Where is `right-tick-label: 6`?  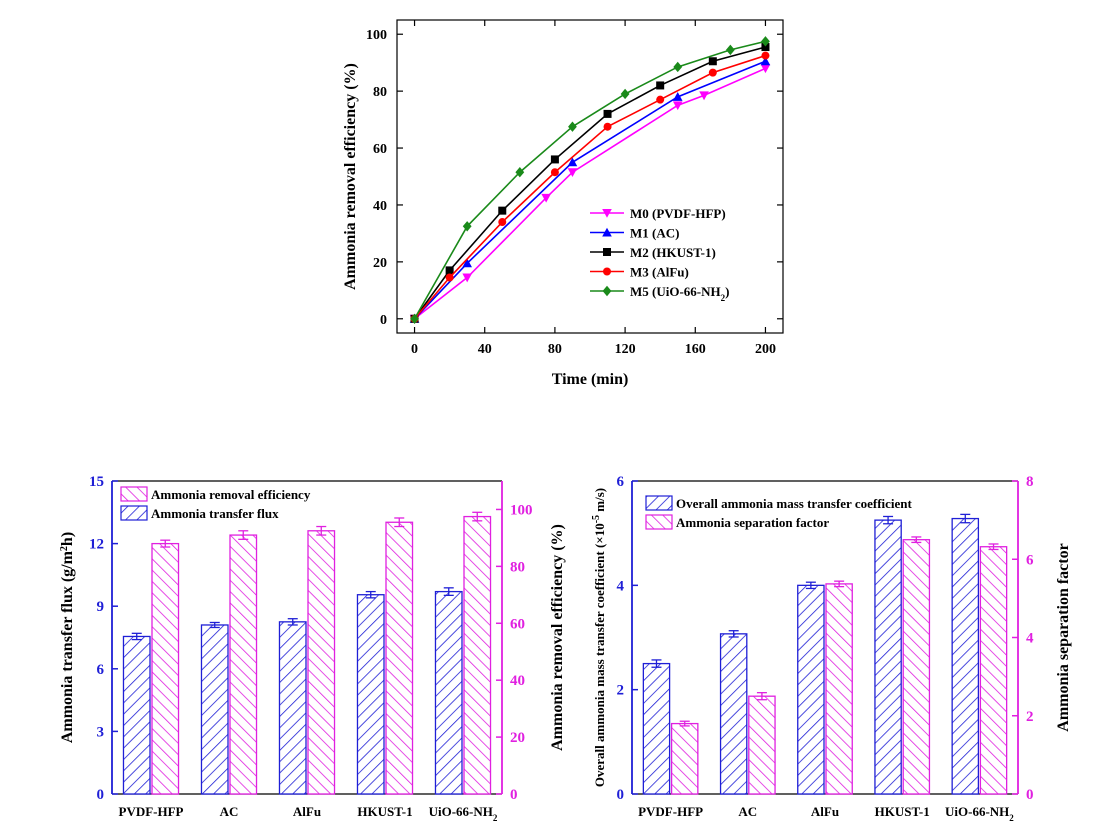
right-tick-label: 6 is located at coordinates (1030, 560).